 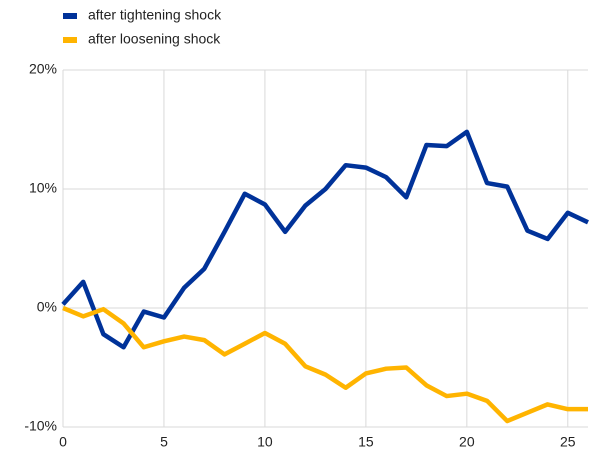 What do you see at coordinates (47, 307) in the screenshot?
I see `y-tick-label: 0%` at bounding box center [47, 307].